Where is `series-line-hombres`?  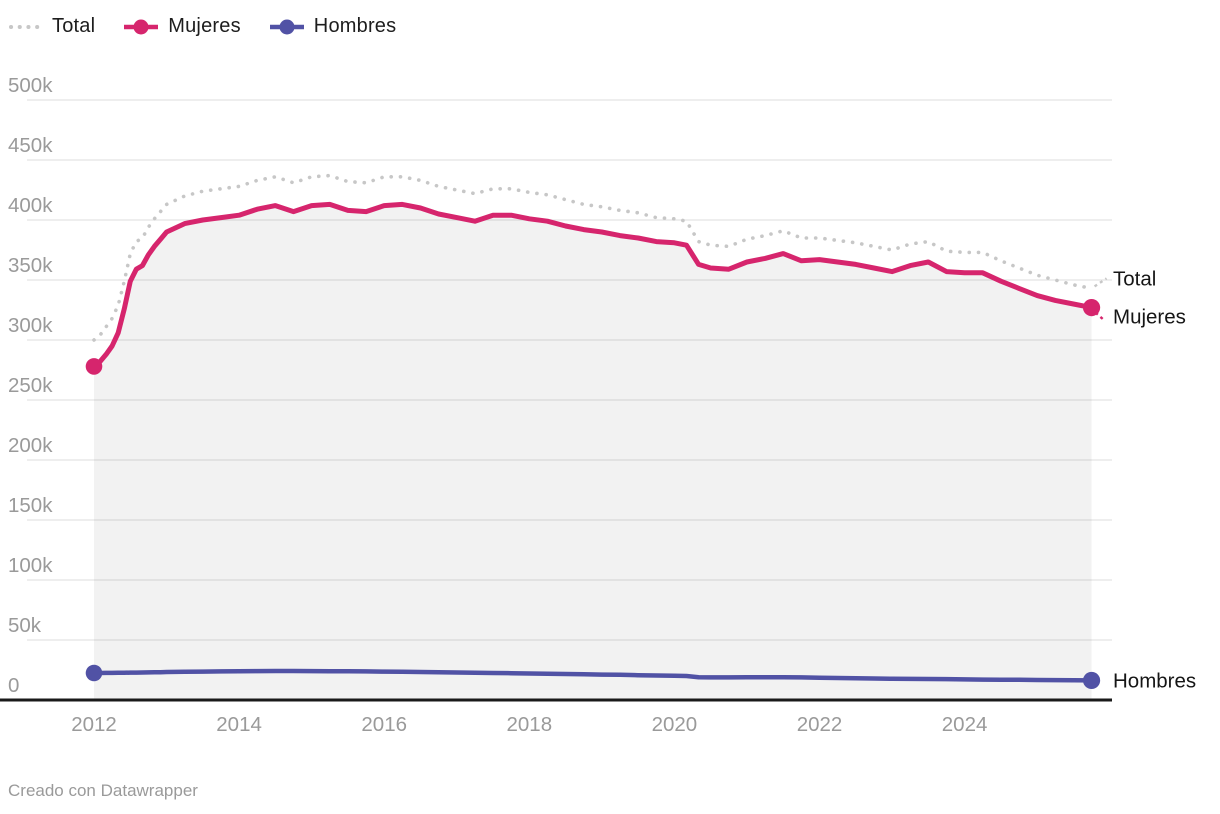
series-line-hombres is located at coordinates (592, 675).